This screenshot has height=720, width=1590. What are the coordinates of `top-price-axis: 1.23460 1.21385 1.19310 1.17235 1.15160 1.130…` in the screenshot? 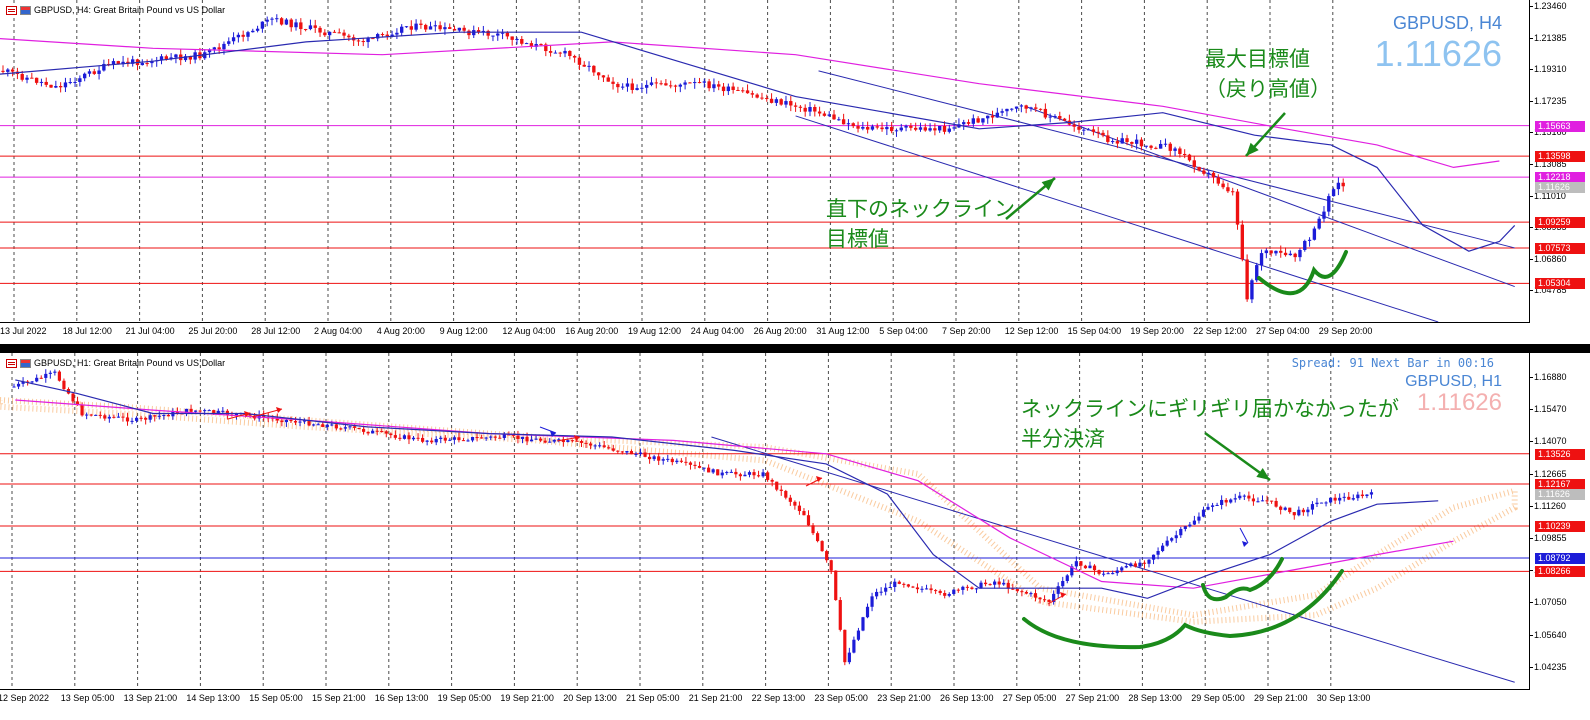 It's located at (1559, 161).